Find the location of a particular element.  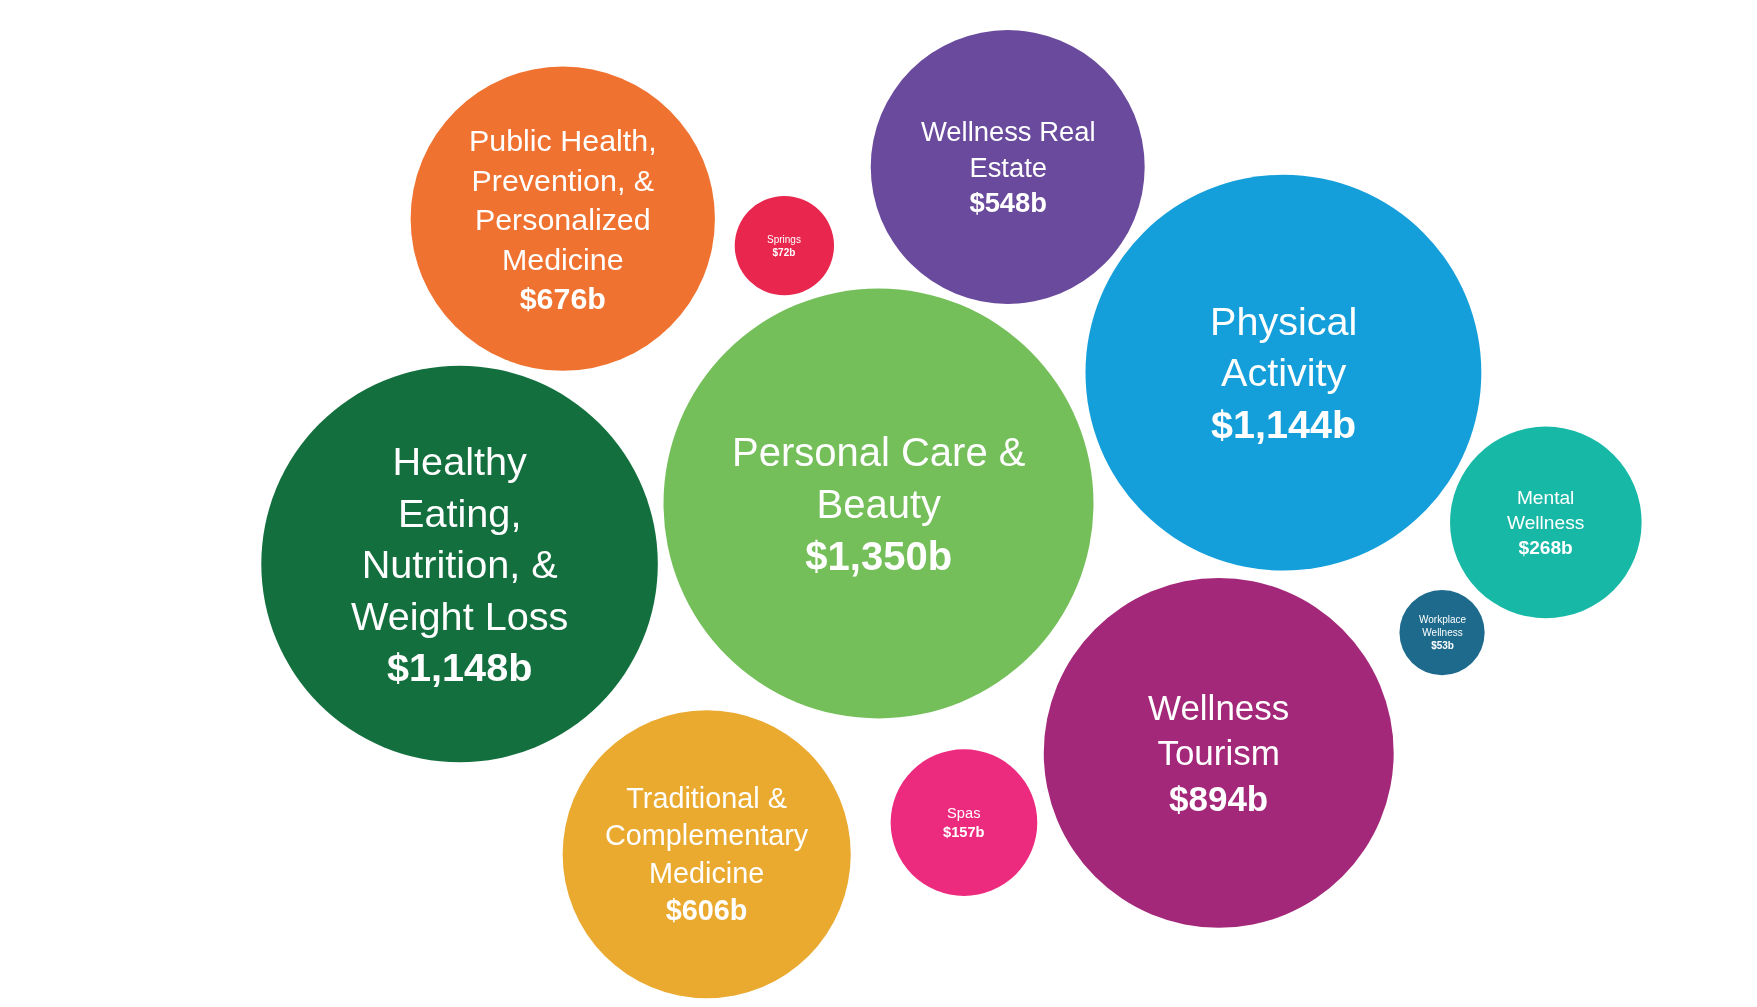

data-label: $53b is located at coordinates (1442, 645).